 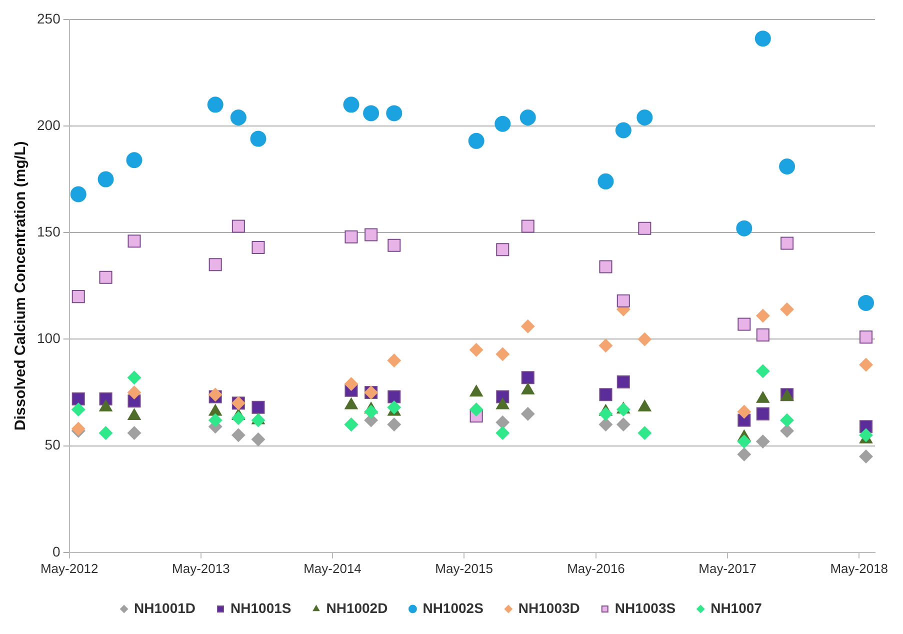 What do you see at coordinates (69, 568) in the screenshot?
I see `x-tick-label: May-2012` at bounding box center [69, 568].